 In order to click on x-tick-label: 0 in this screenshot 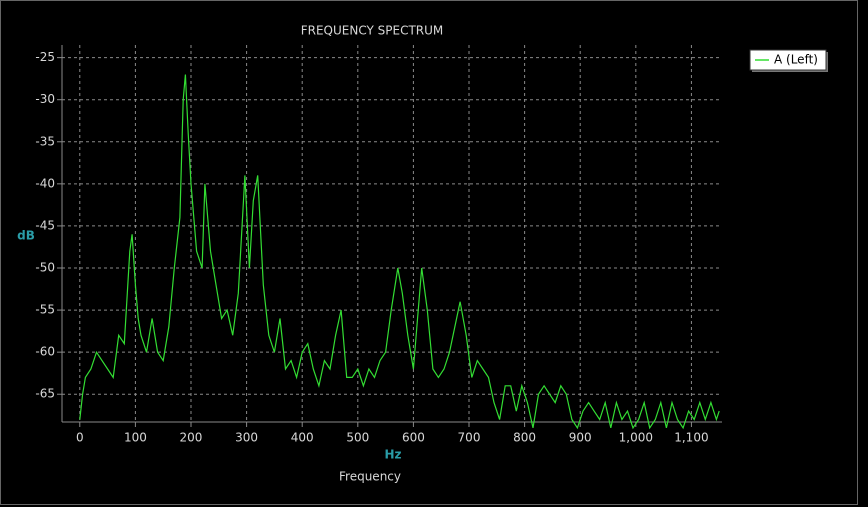, I will do `click(80, 438)`.